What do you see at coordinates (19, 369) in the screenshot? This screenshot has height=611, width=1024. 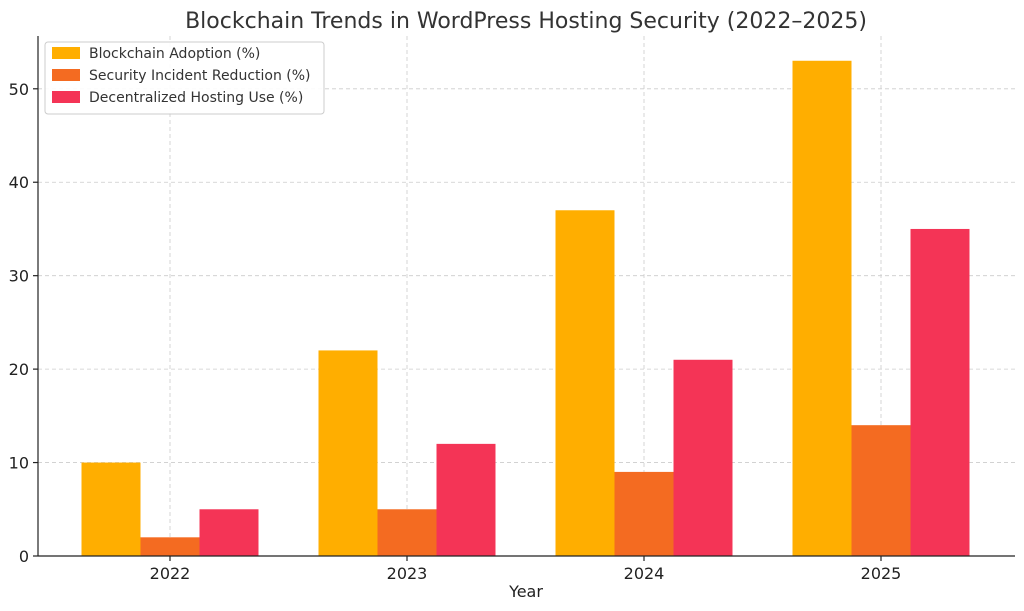 I see `y-tick-label: 20` at bounding box center [19, 369].